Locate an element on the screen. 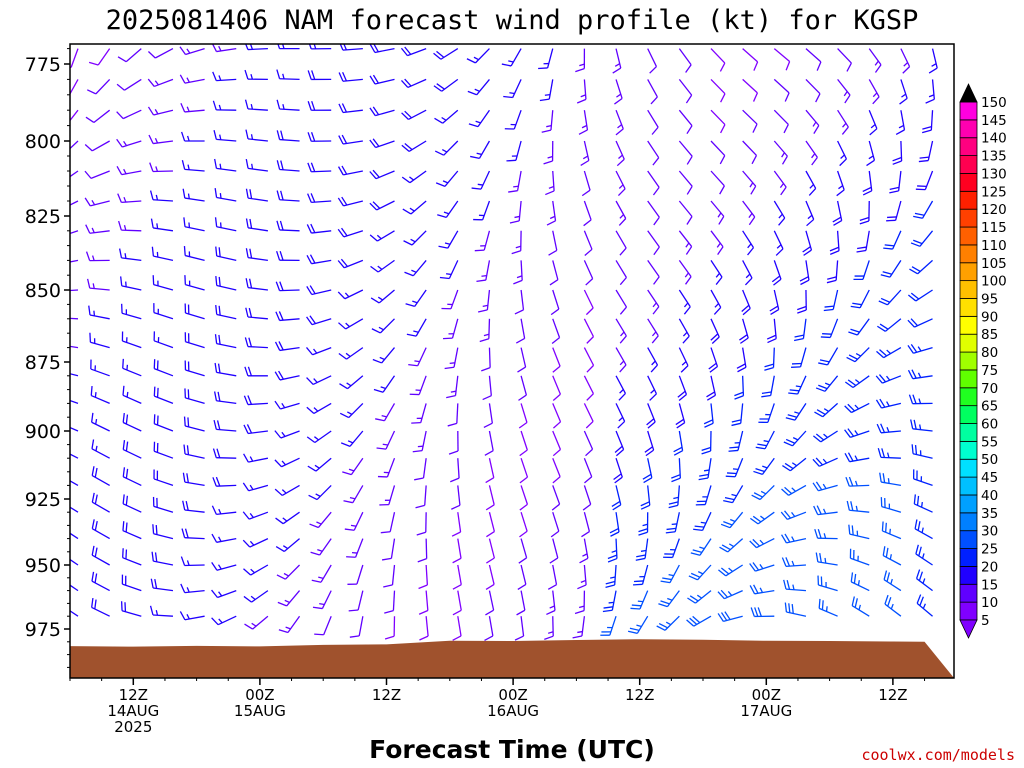 The width and height of the screenshot is (1024, 768). colorbar-label: 115 is located at coordinates (994, 228).